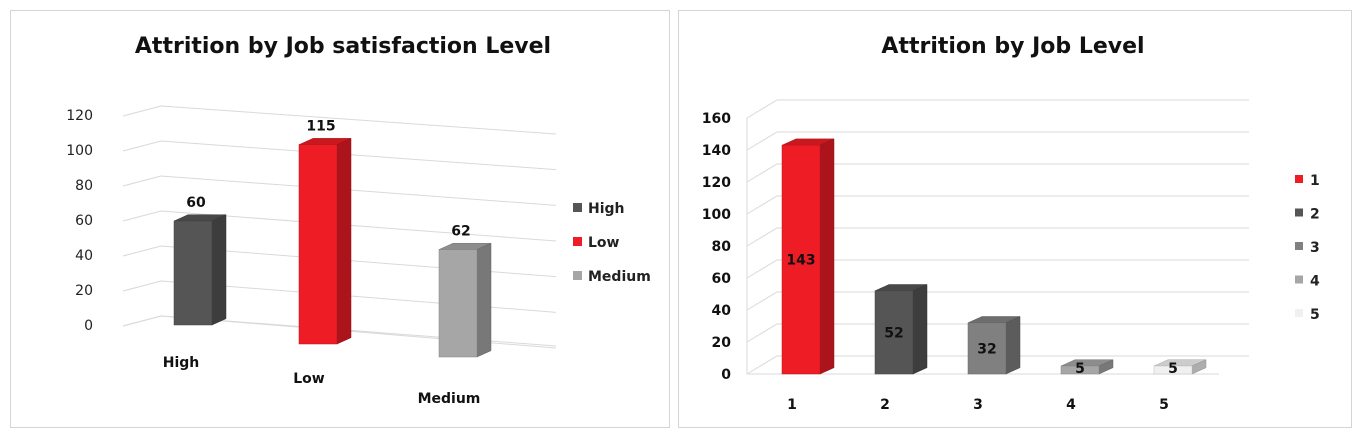 The height and width of the screenshot is (440, 1362). What do you see at coordinates (309, 379) in the screenshot?
I see `x-tick-label: Low` at bounding box center [309, 379].